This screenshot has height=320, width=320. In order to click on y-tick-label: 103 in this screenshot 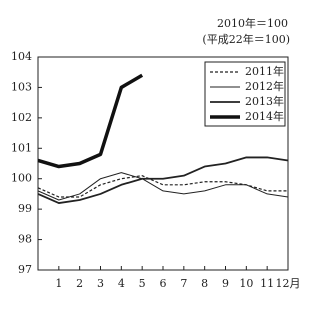, I will do `click(21, 86)`.